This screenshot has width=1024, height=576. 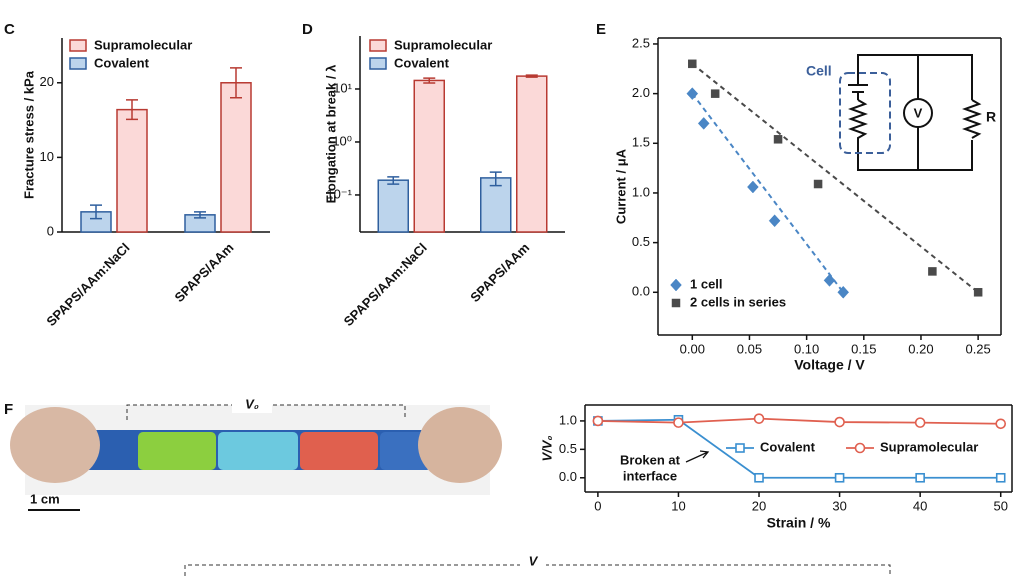 I want to click on inset-label: V, so click(x=918, y=112).